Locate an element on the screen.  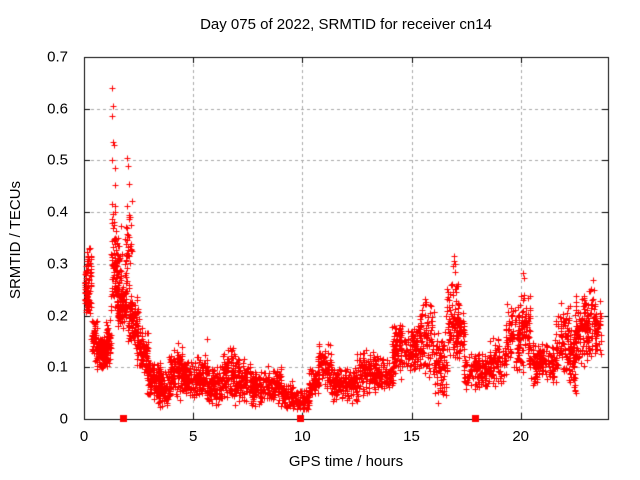
x-tick-label: 10 is located at coordinates (302, 436).